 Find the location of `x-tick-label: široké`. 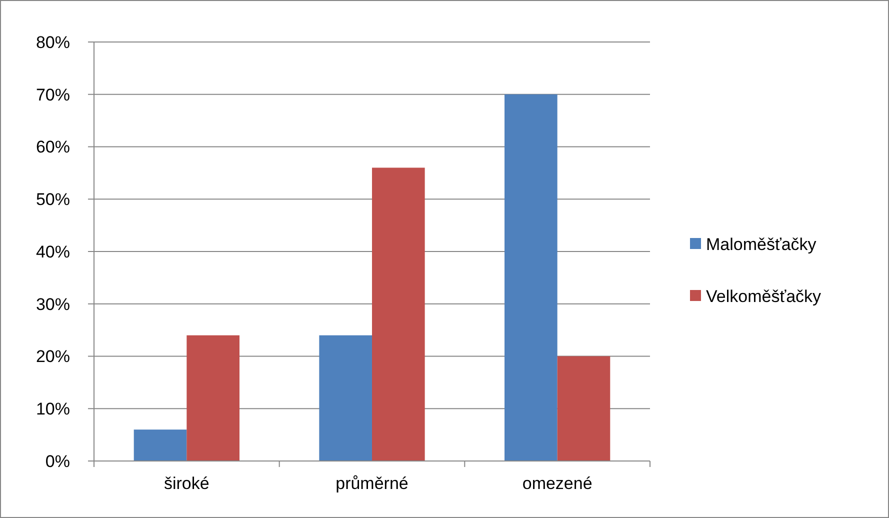

x-tick-label: široké is located at coordinates (187, 483).